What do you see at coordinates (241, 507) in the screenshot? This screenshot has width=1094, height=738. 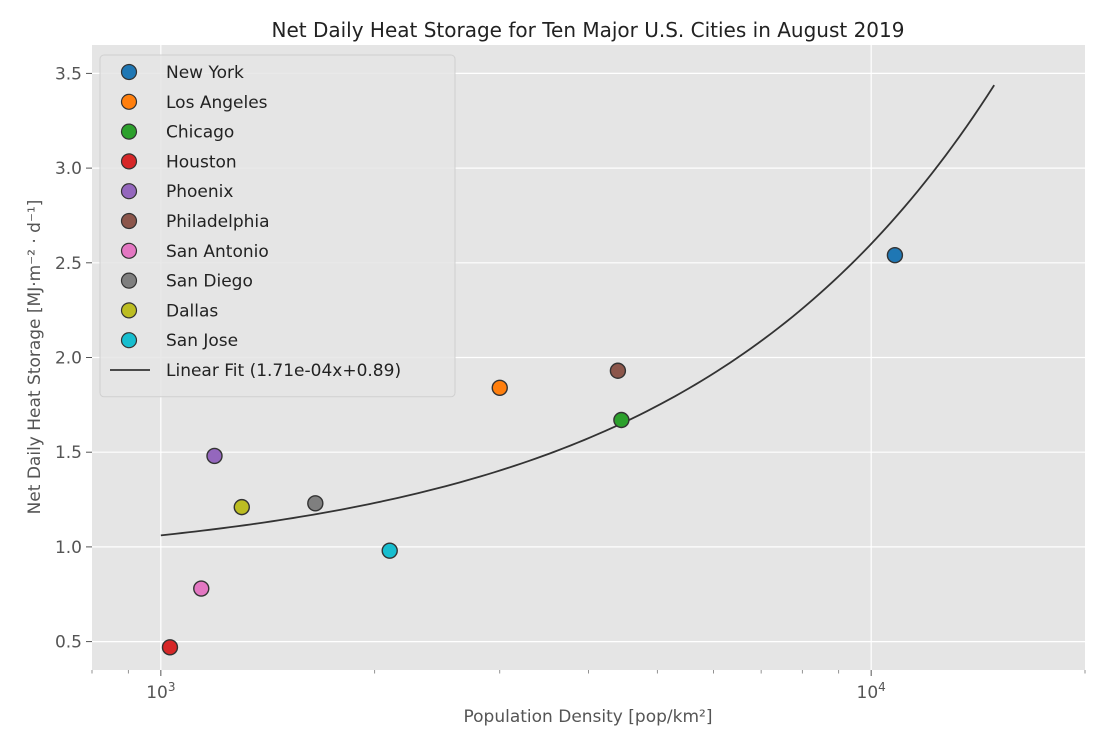 I see `point-dallas` at bounding box center [241, 507].